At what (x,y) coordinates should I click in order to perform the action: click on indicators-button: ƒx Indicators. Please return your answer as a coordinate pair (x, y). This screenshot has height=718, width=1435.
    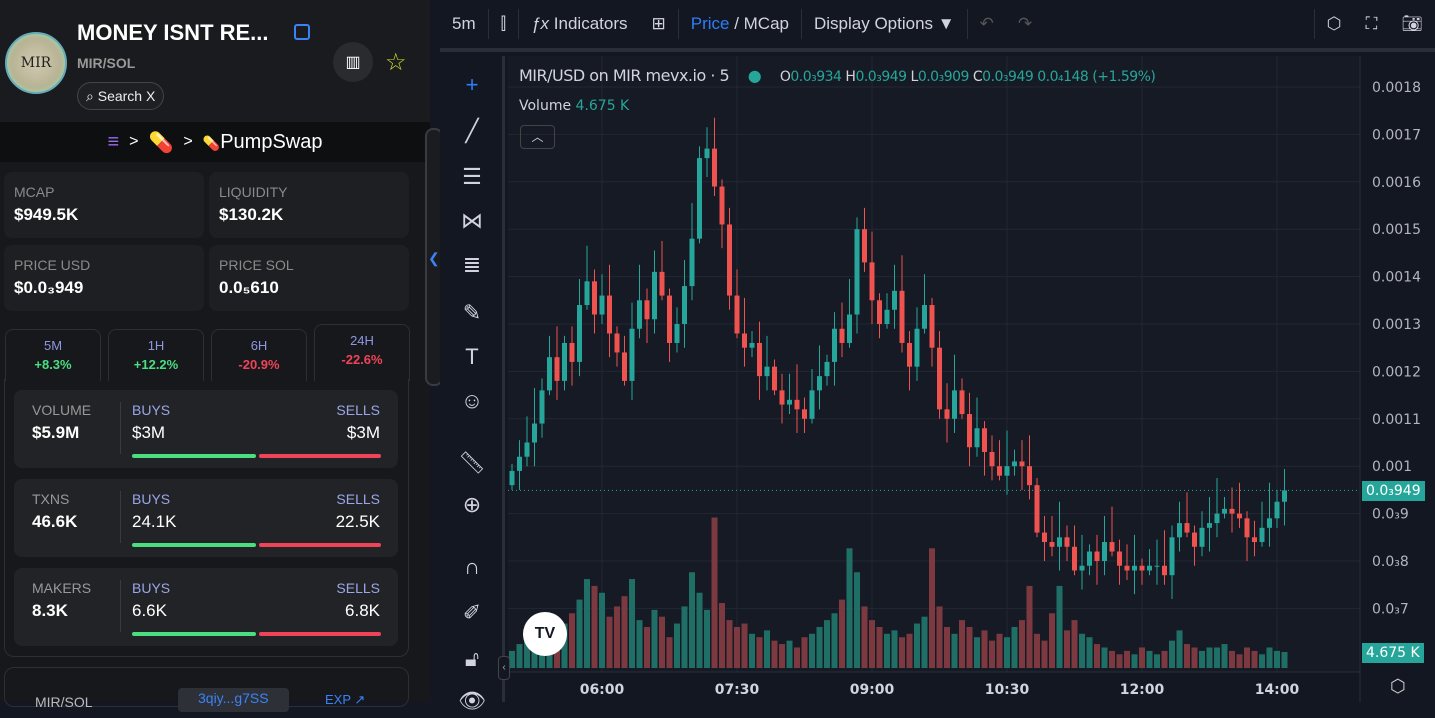
    Looking at the image, I should click on (579, 24).